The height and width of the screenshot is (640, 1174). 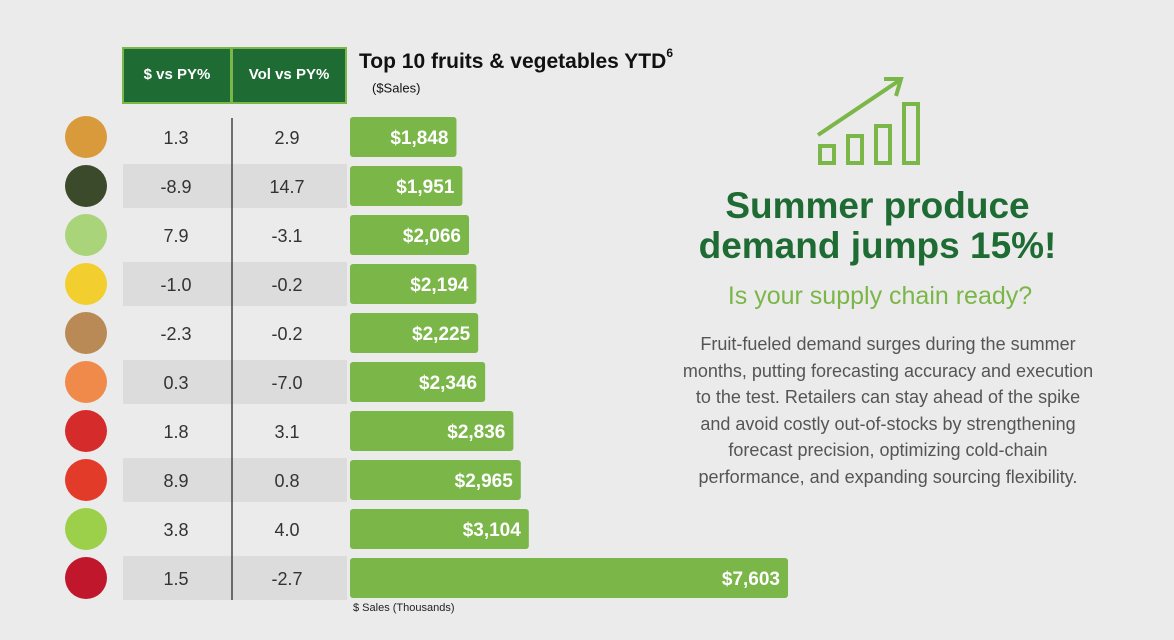 I want to click on table-cell: -3.1, so click(x=286, y=236).